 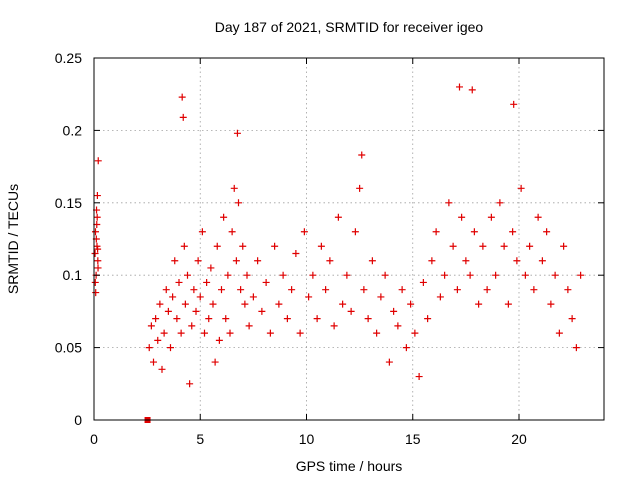 I want to click on y-tick-label: 0.15, so click(x=68, y=203).